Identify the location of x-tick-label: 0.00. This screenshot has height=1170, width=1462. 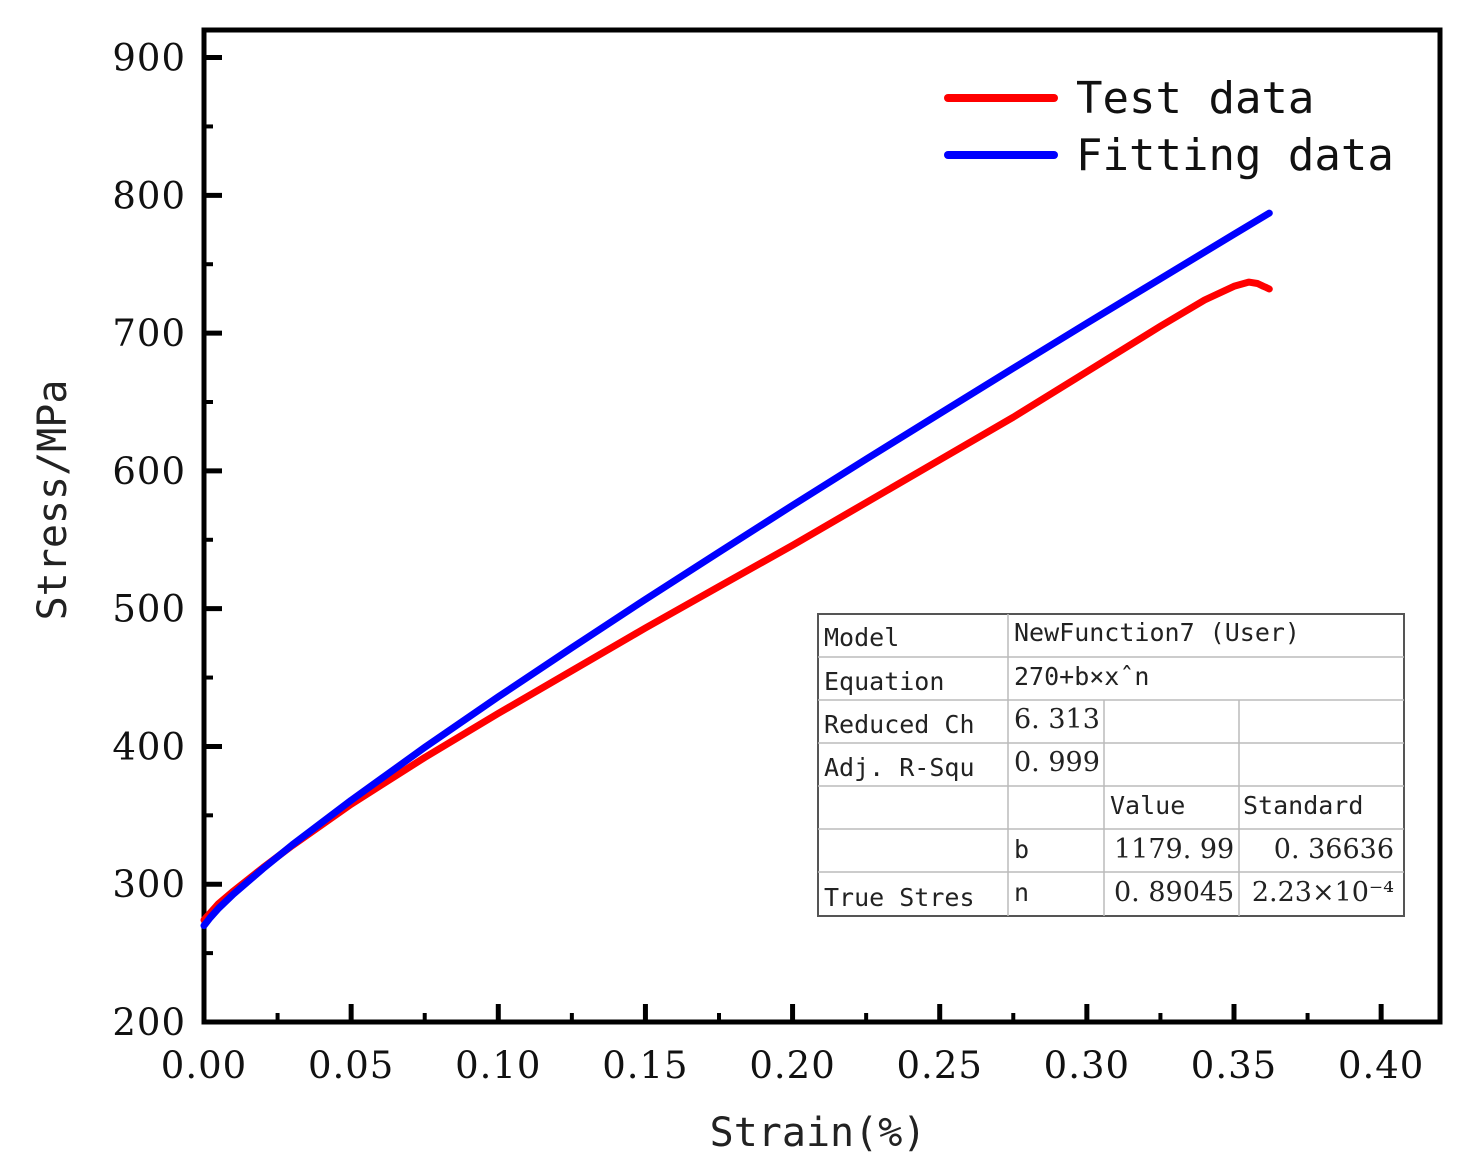
(204, 1065).